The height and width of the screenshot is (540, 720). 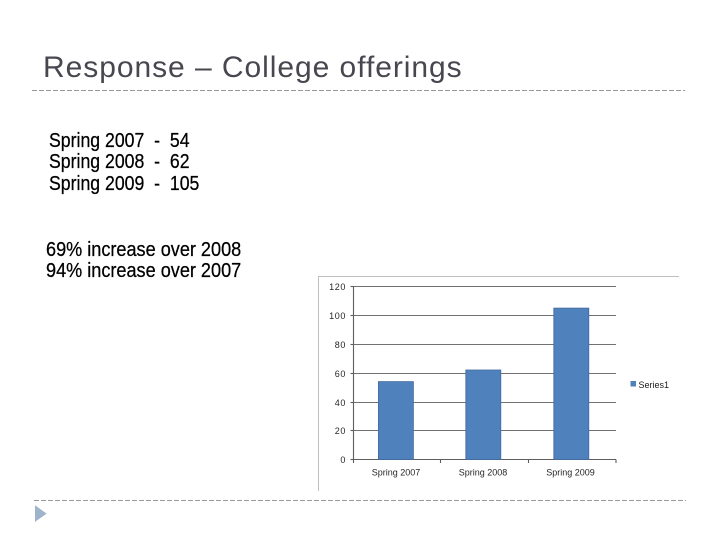 What do you see at coordinates (340, 431) in the screenshot?
I see `svg-text: 20` at bounding box center [340, 431].